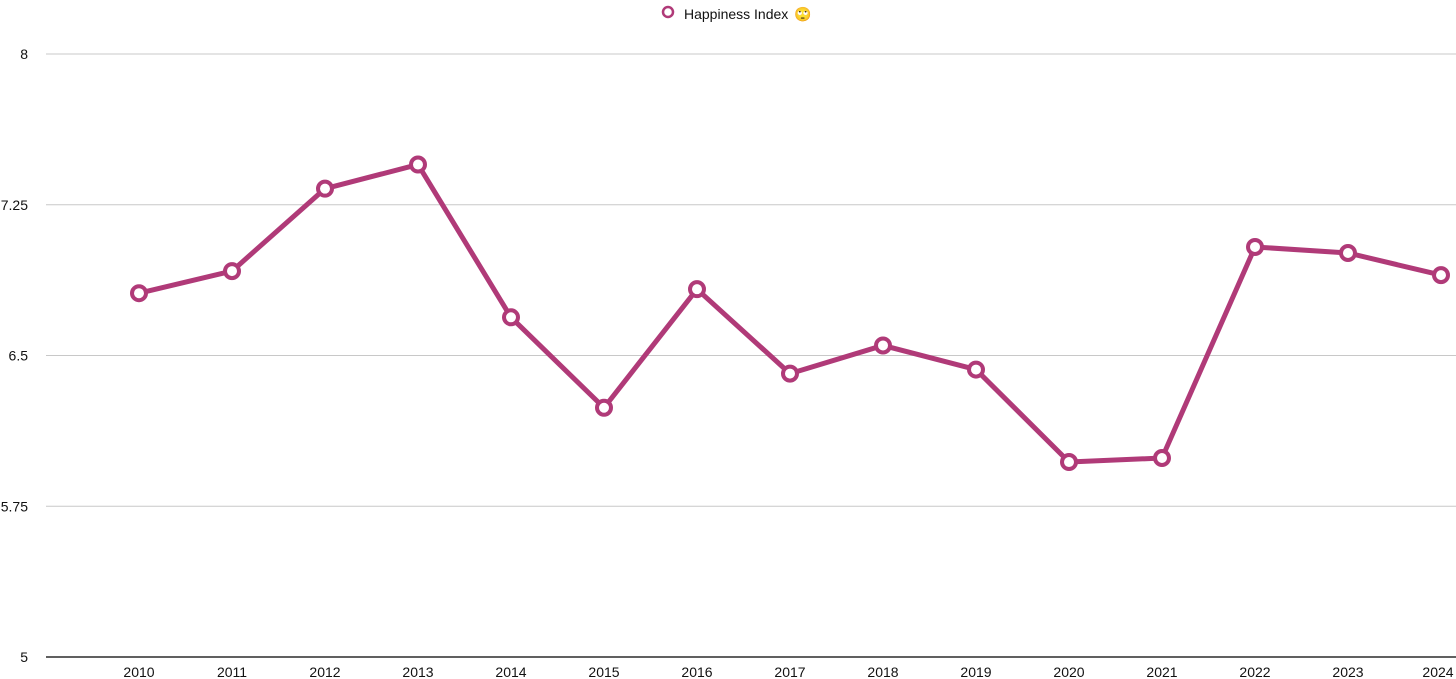 The height and width of the screenshot is (679, 1456). What do you see at coordinates (1068, 671) in the screenshot?
I see `x-tick-label: 2020` at bounding box center [1068, 671].